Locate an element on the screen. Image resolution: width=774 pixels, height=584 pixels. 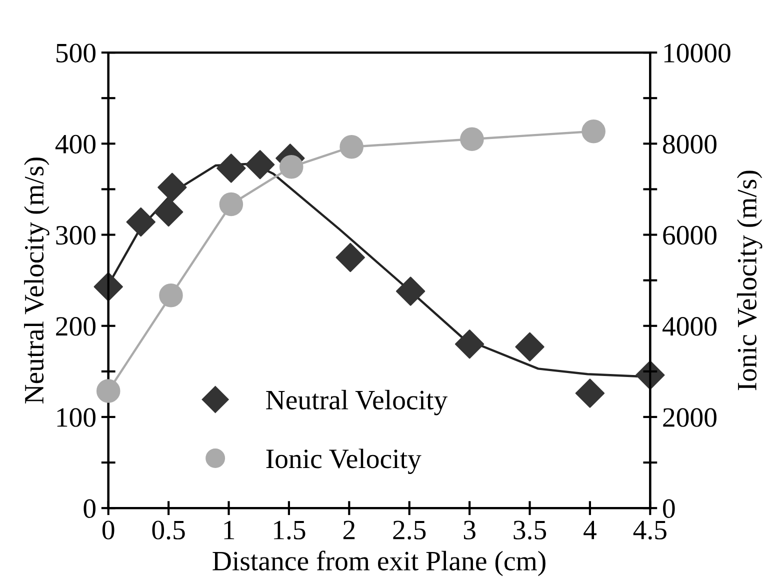
x-tick-label: 2.5 is located at coordinates (409, 530).